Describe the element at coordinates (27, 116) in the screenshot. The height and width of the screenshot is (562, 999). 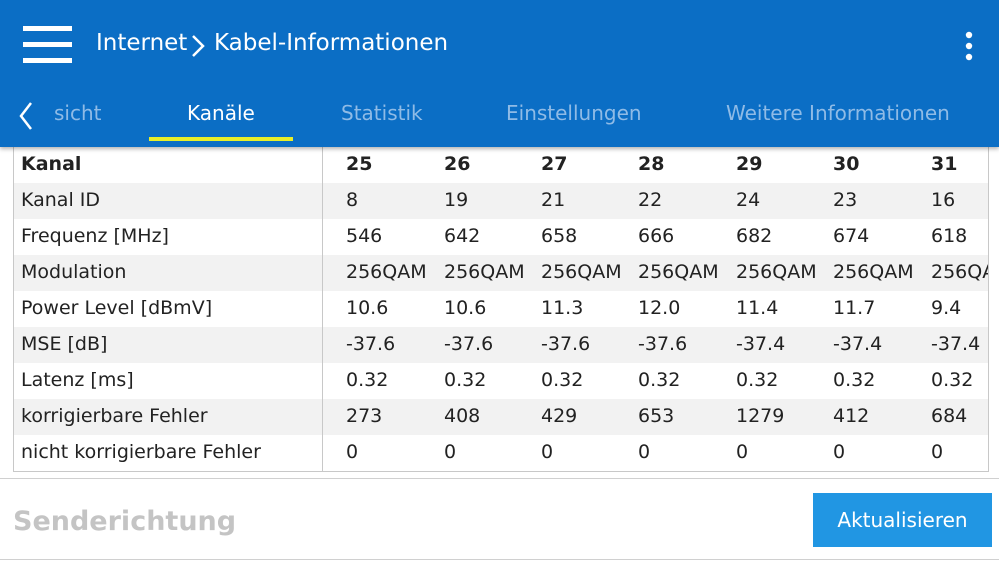
I see `tab-scroll-left` at that location.